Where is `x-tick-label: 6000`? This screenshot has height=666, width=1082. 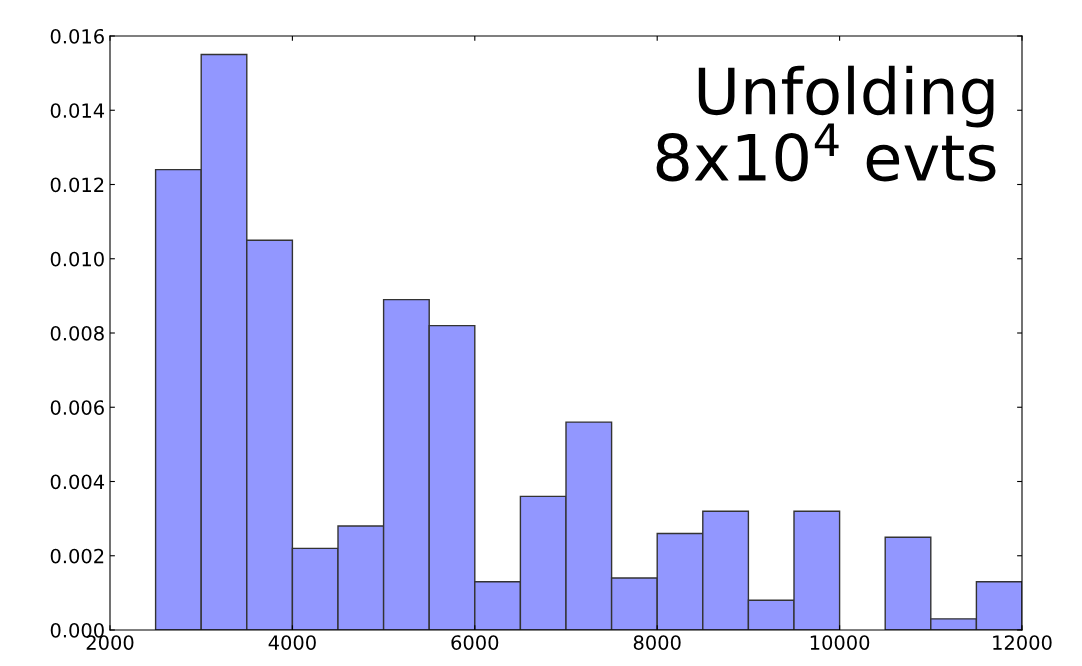
x-tick-label: 6000 is located at coordinates (475, 642).